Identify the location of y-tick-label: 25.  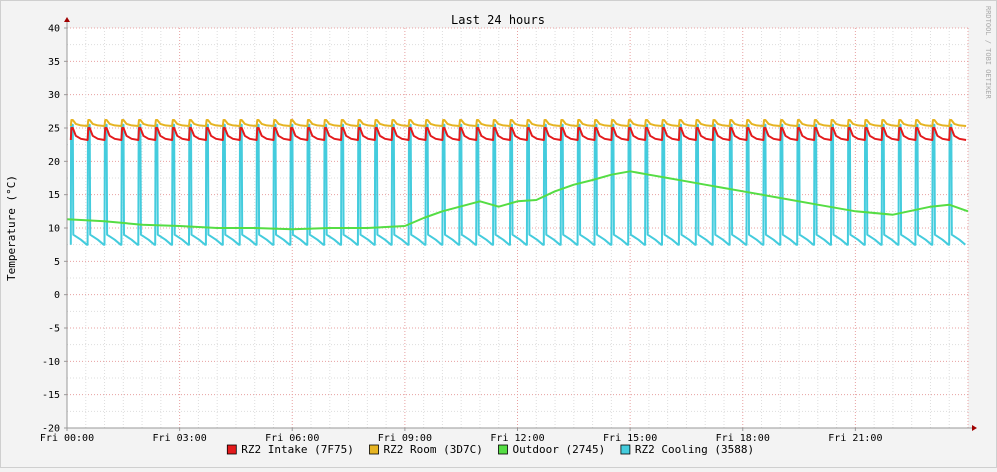
(54, 129).